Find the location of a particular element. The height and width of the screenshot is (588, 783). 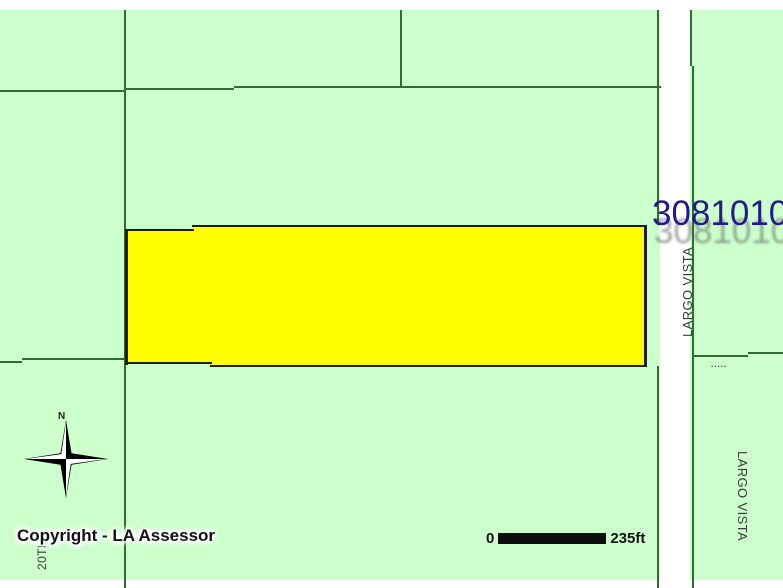

apn-label: 3081010 is located at coordinates (717, 213).